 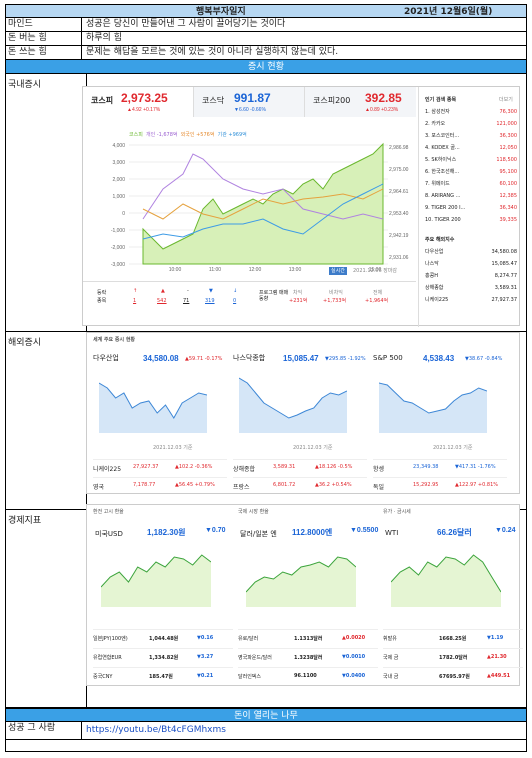 I want to click on x-tick: 15:00, so click(x=375, y=270).